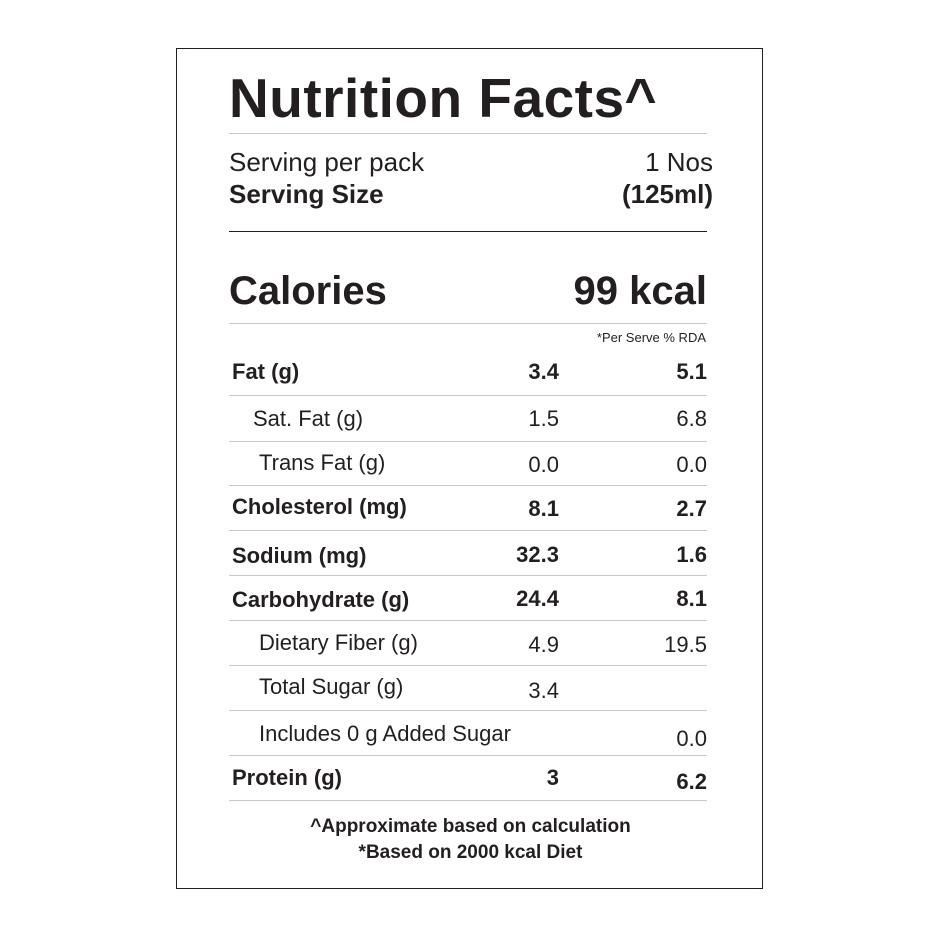 The image size is (940, 940). What do you see at coordinates (443, 98) in the screenshot?
I see `label-title: Nutrition Facts^` at bounding box center [443, 98].